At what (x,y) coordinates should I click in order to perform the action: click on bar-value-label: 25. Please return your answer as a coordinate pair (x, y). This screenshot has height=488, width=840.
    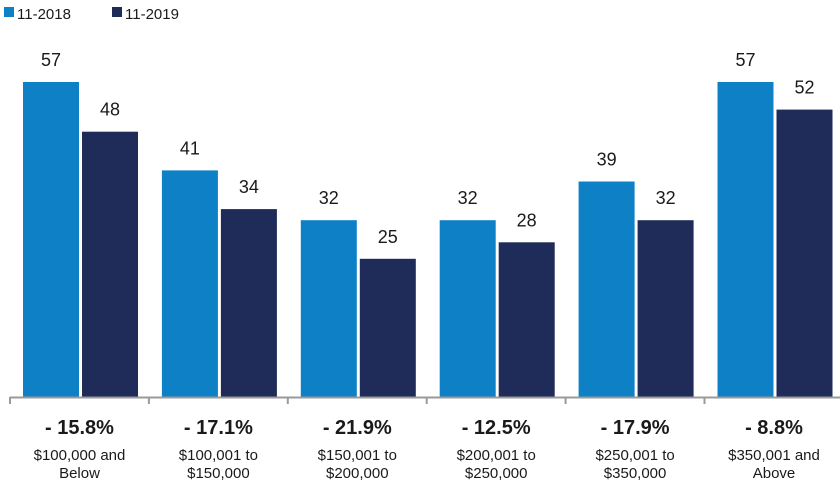
    Looking at the image, I should click on (388, 237).